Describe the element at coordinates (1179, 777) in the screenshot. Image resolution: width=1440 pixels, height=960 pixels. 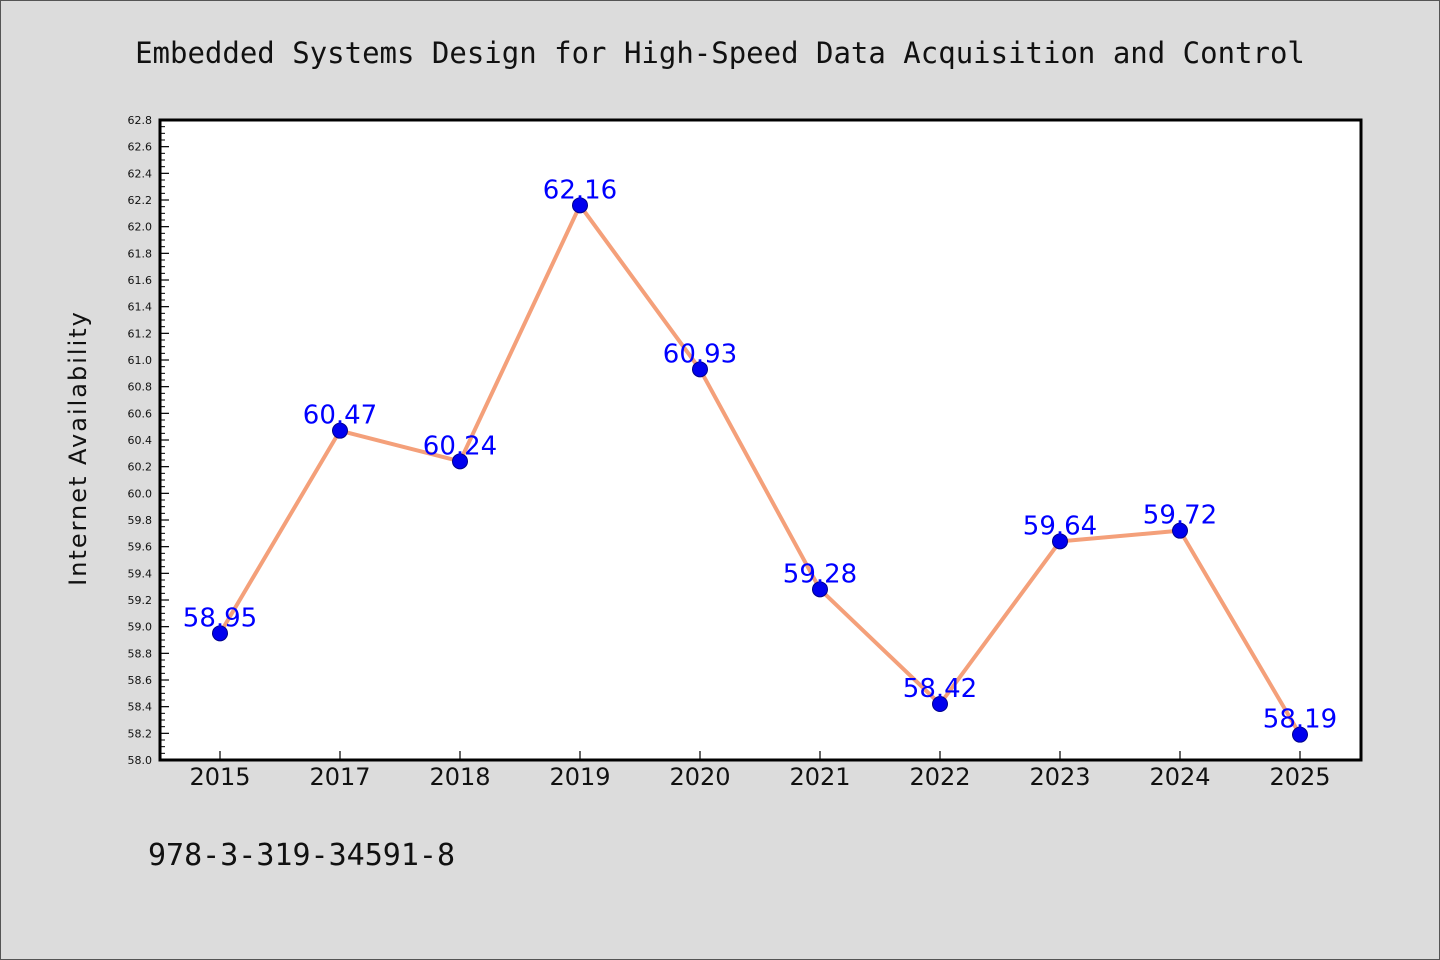
I see `x-tick-label: 2024` at that location.